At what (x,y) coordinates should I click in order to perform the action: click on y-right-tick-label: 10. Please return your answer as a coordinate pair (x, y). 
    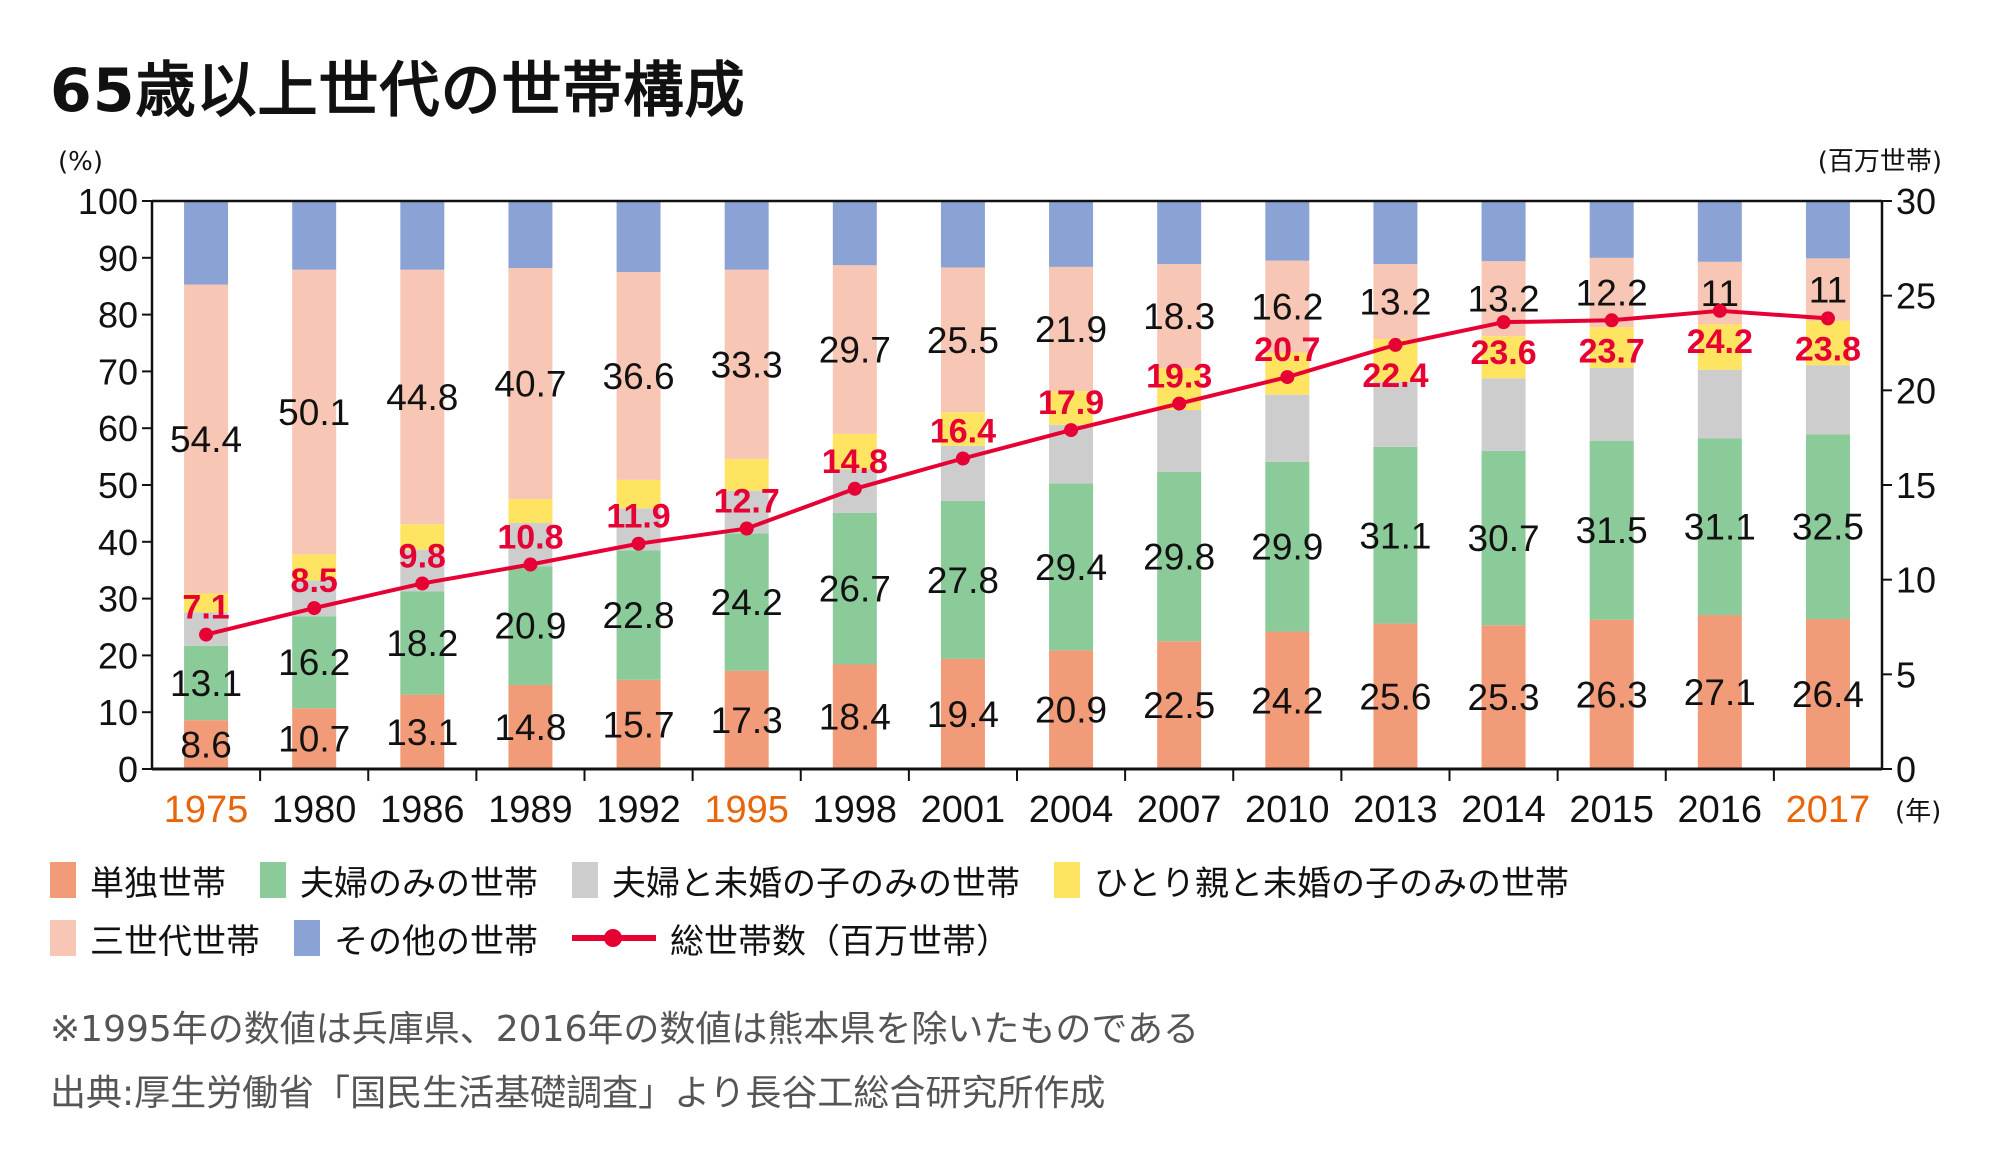
    Looking at the image, I should click on (1916, 580).